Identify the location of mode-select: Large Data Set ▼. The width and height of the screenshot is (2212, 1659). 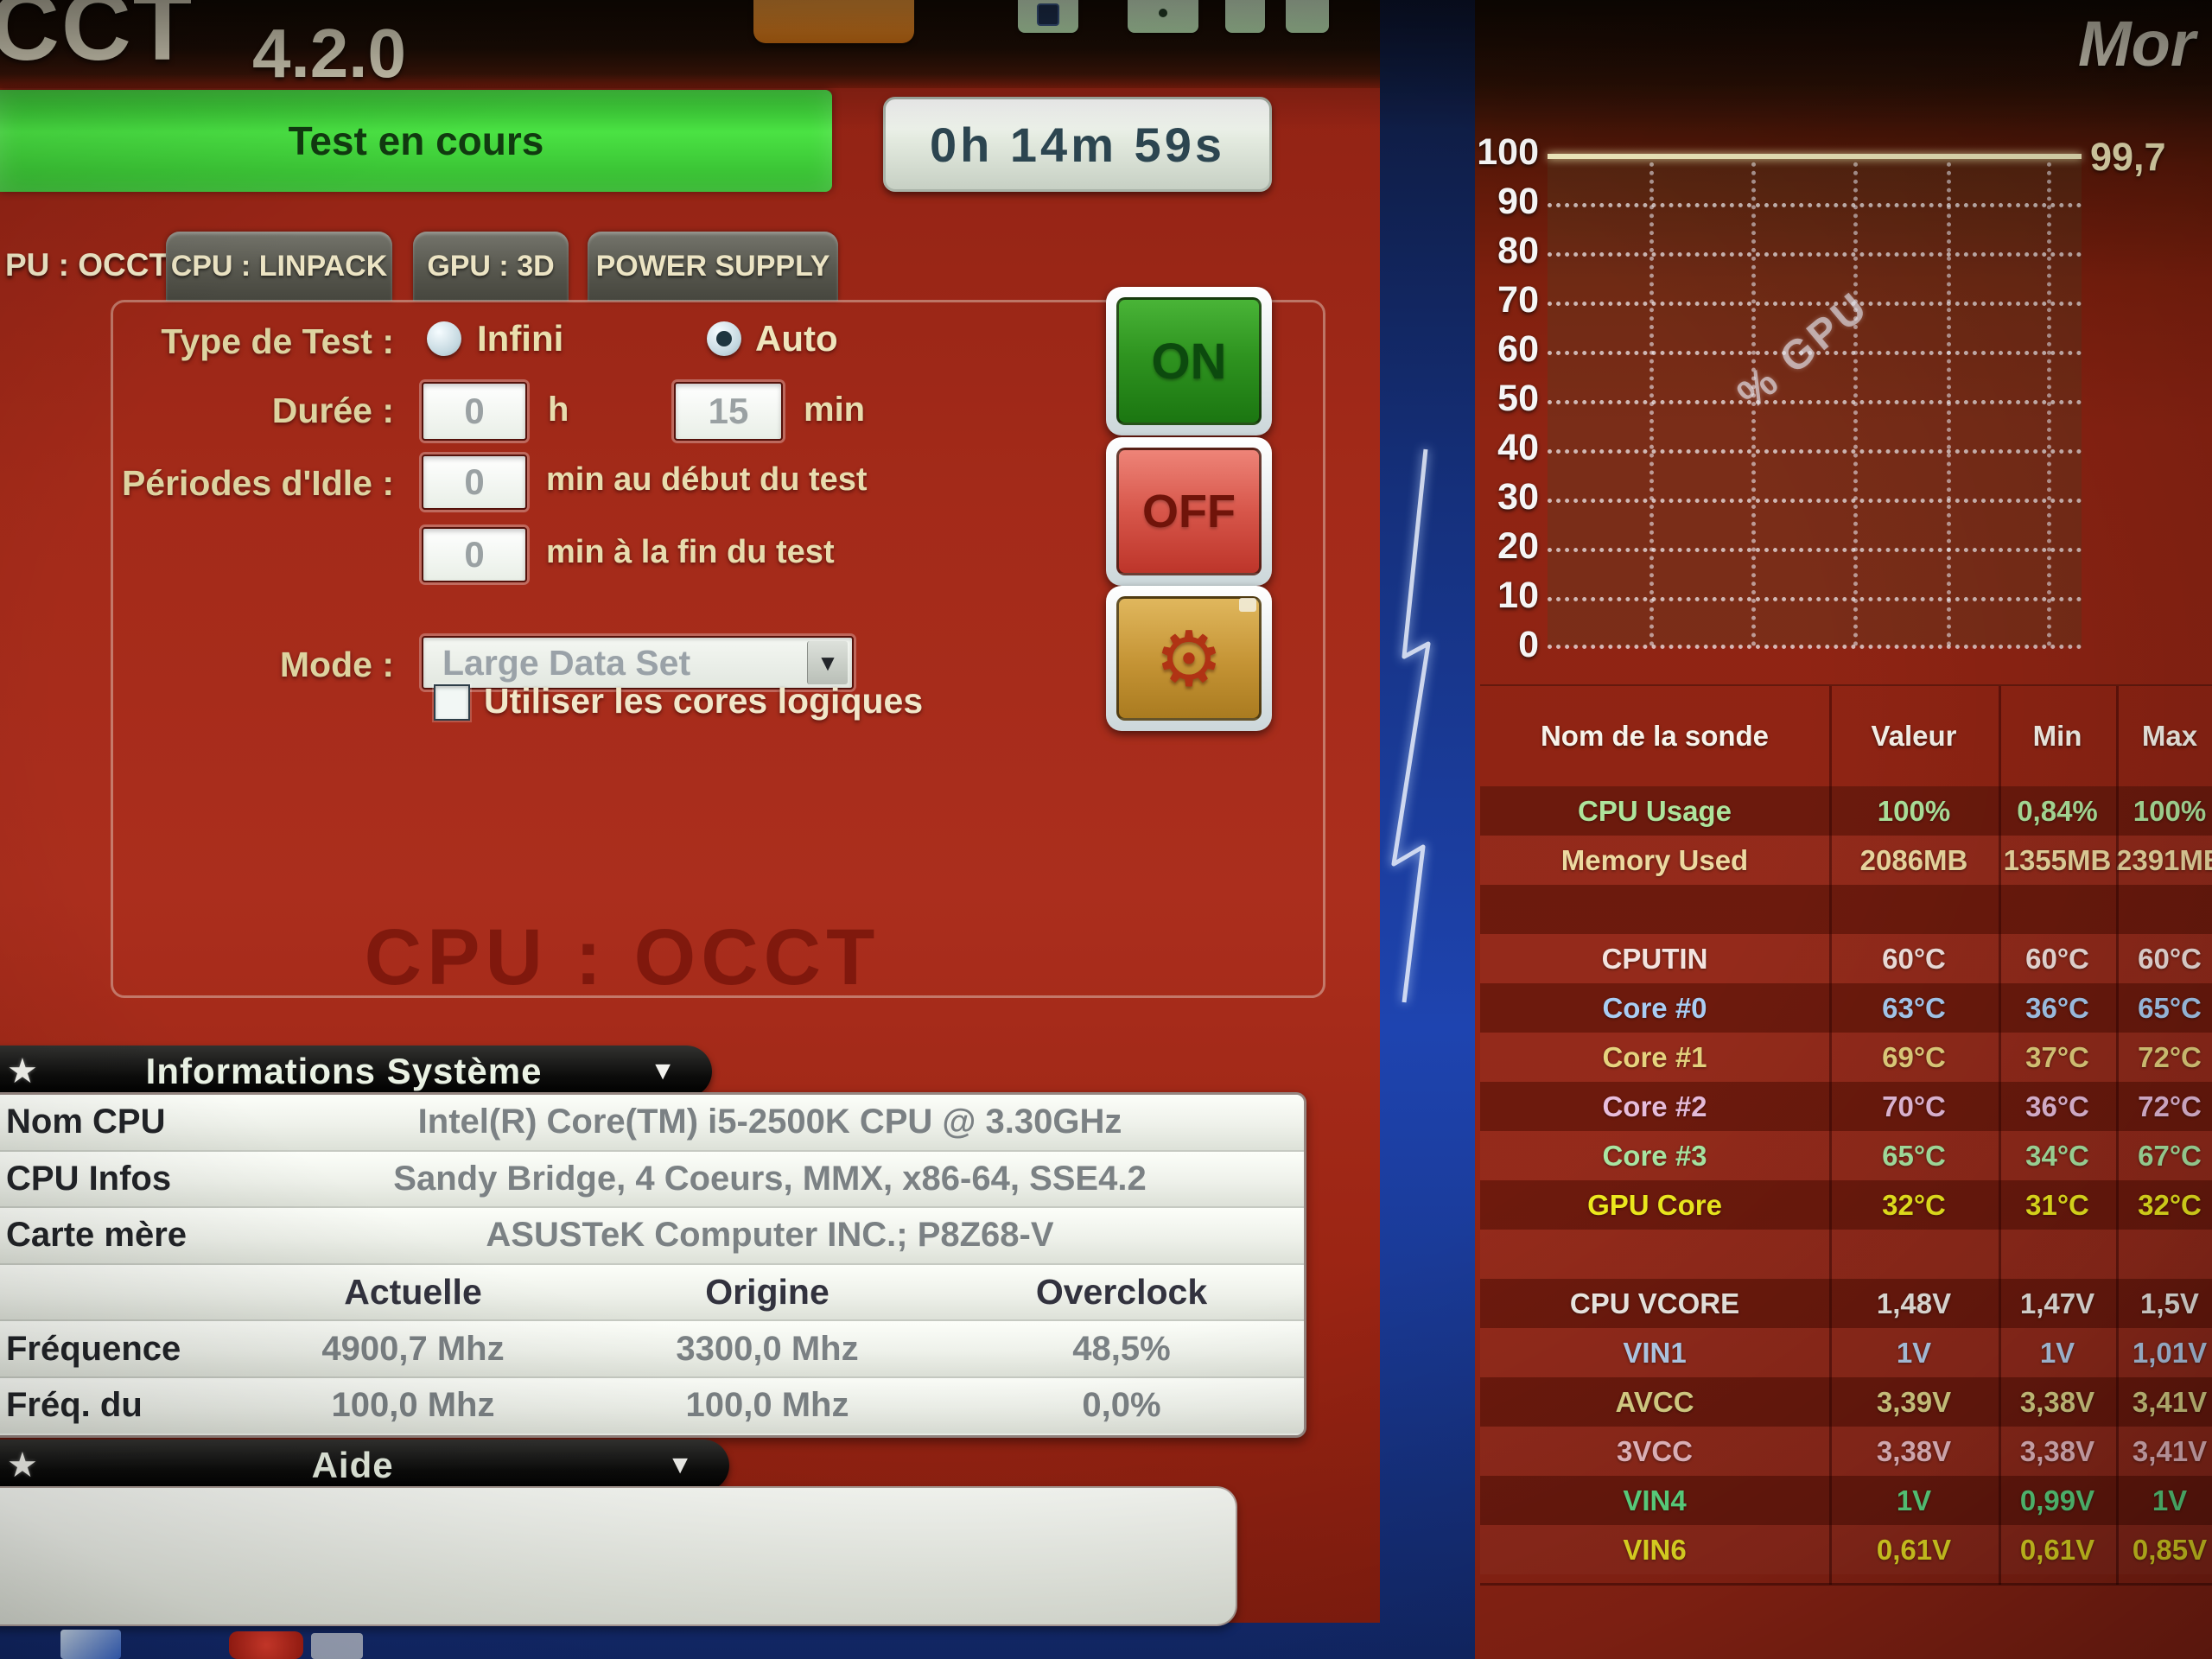
(638, 663).